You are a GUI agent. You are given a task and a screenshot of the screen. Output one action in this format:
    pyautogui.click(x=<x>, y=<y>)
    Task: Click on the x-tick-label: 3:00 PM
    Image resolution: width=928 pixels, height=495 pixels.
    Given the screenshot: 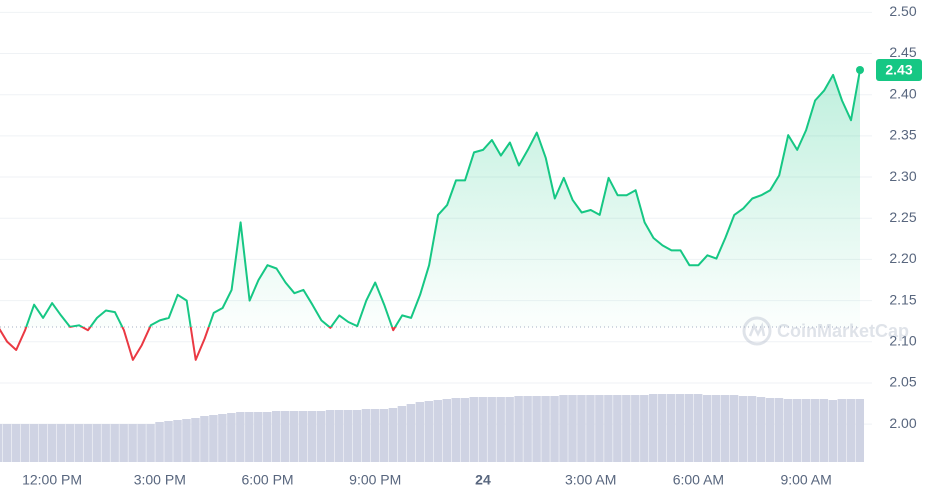 What is the action you would take?
    pyautogui.click(x=160, y=480)
    